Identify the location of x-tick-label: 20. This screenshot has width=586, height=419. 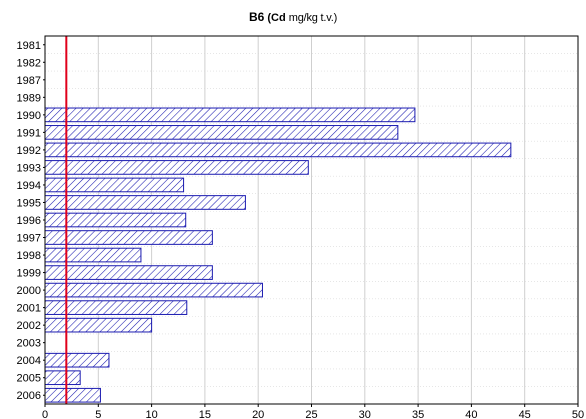
(258, 414).